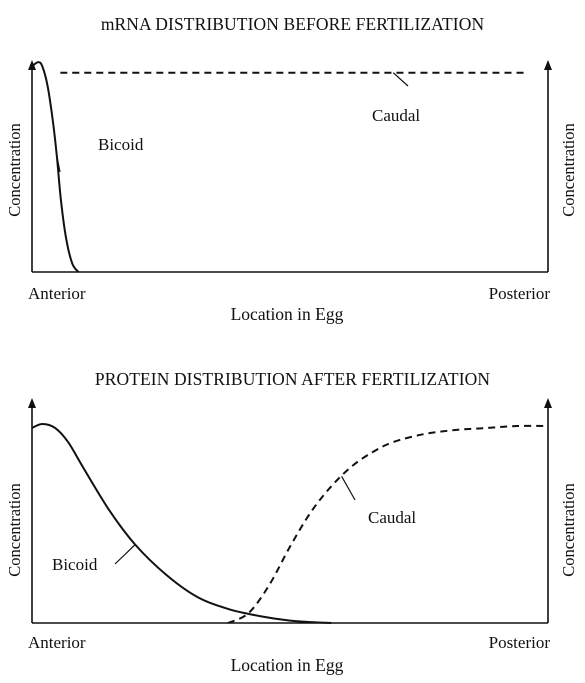 The height and width of the screenshot is (683, 585). I want to click on bicoid-series-line, so click(55, 167).